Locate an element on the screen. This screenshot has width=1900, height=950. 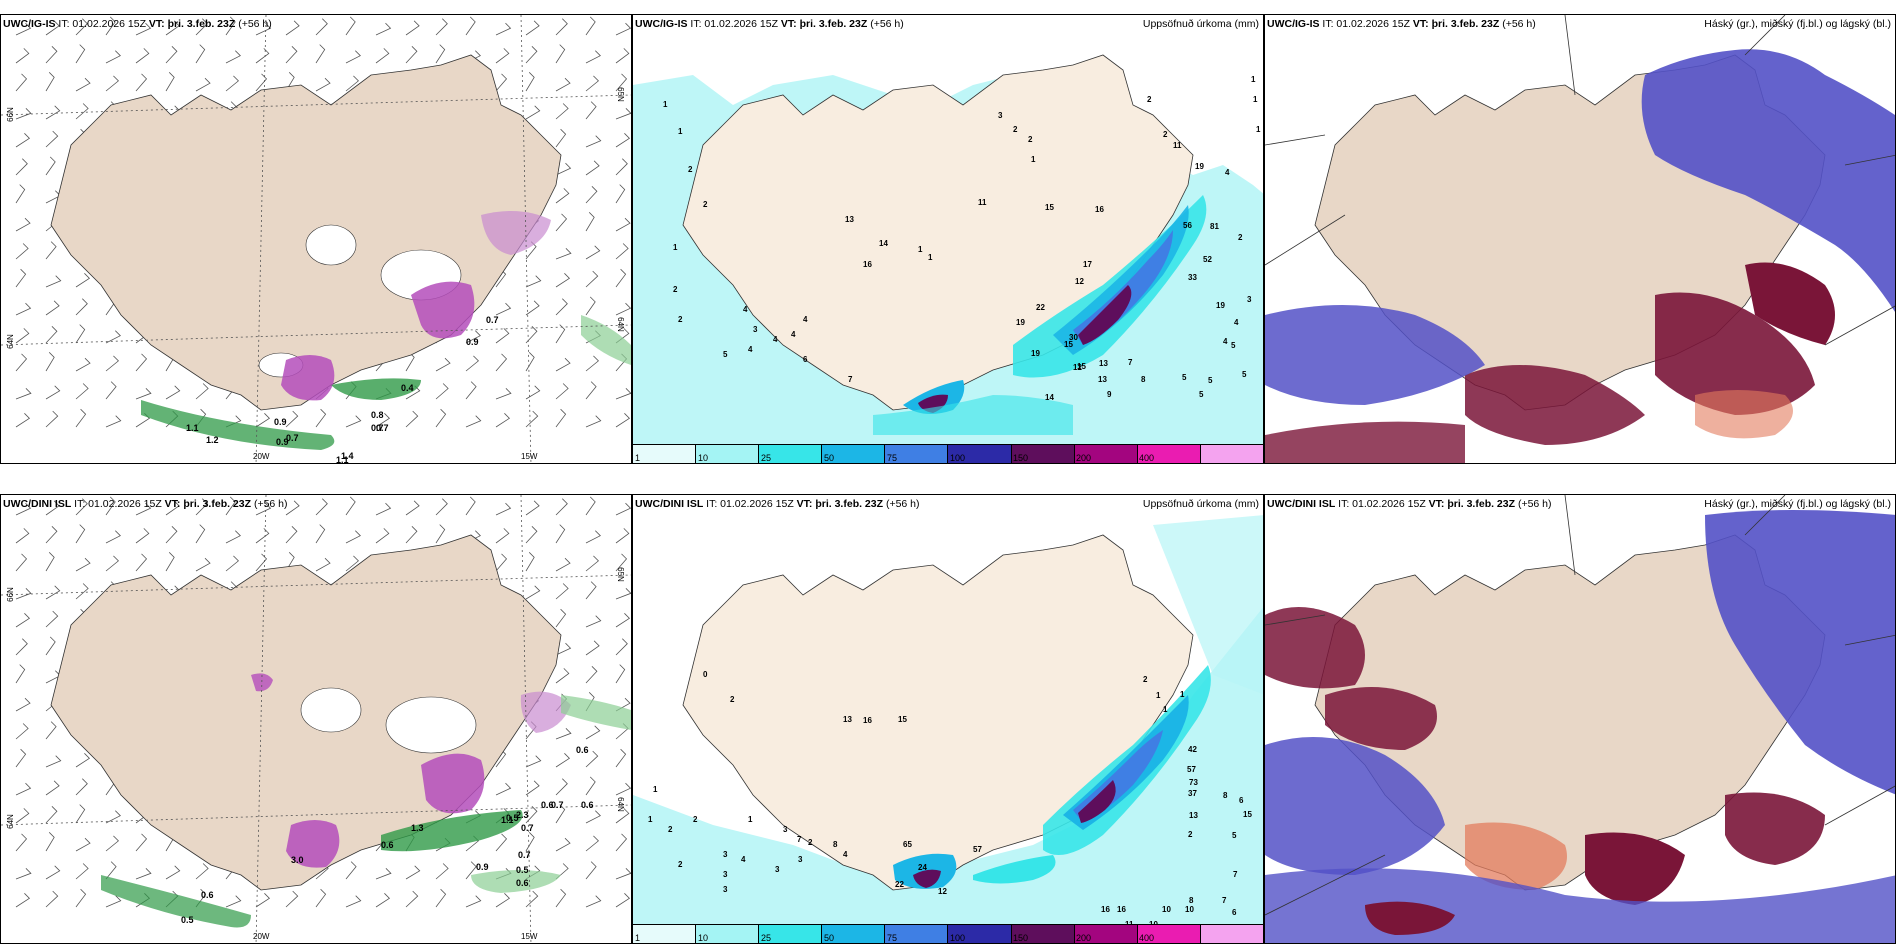
precip-value-label: 17 is located at coordinates (1087, 264).